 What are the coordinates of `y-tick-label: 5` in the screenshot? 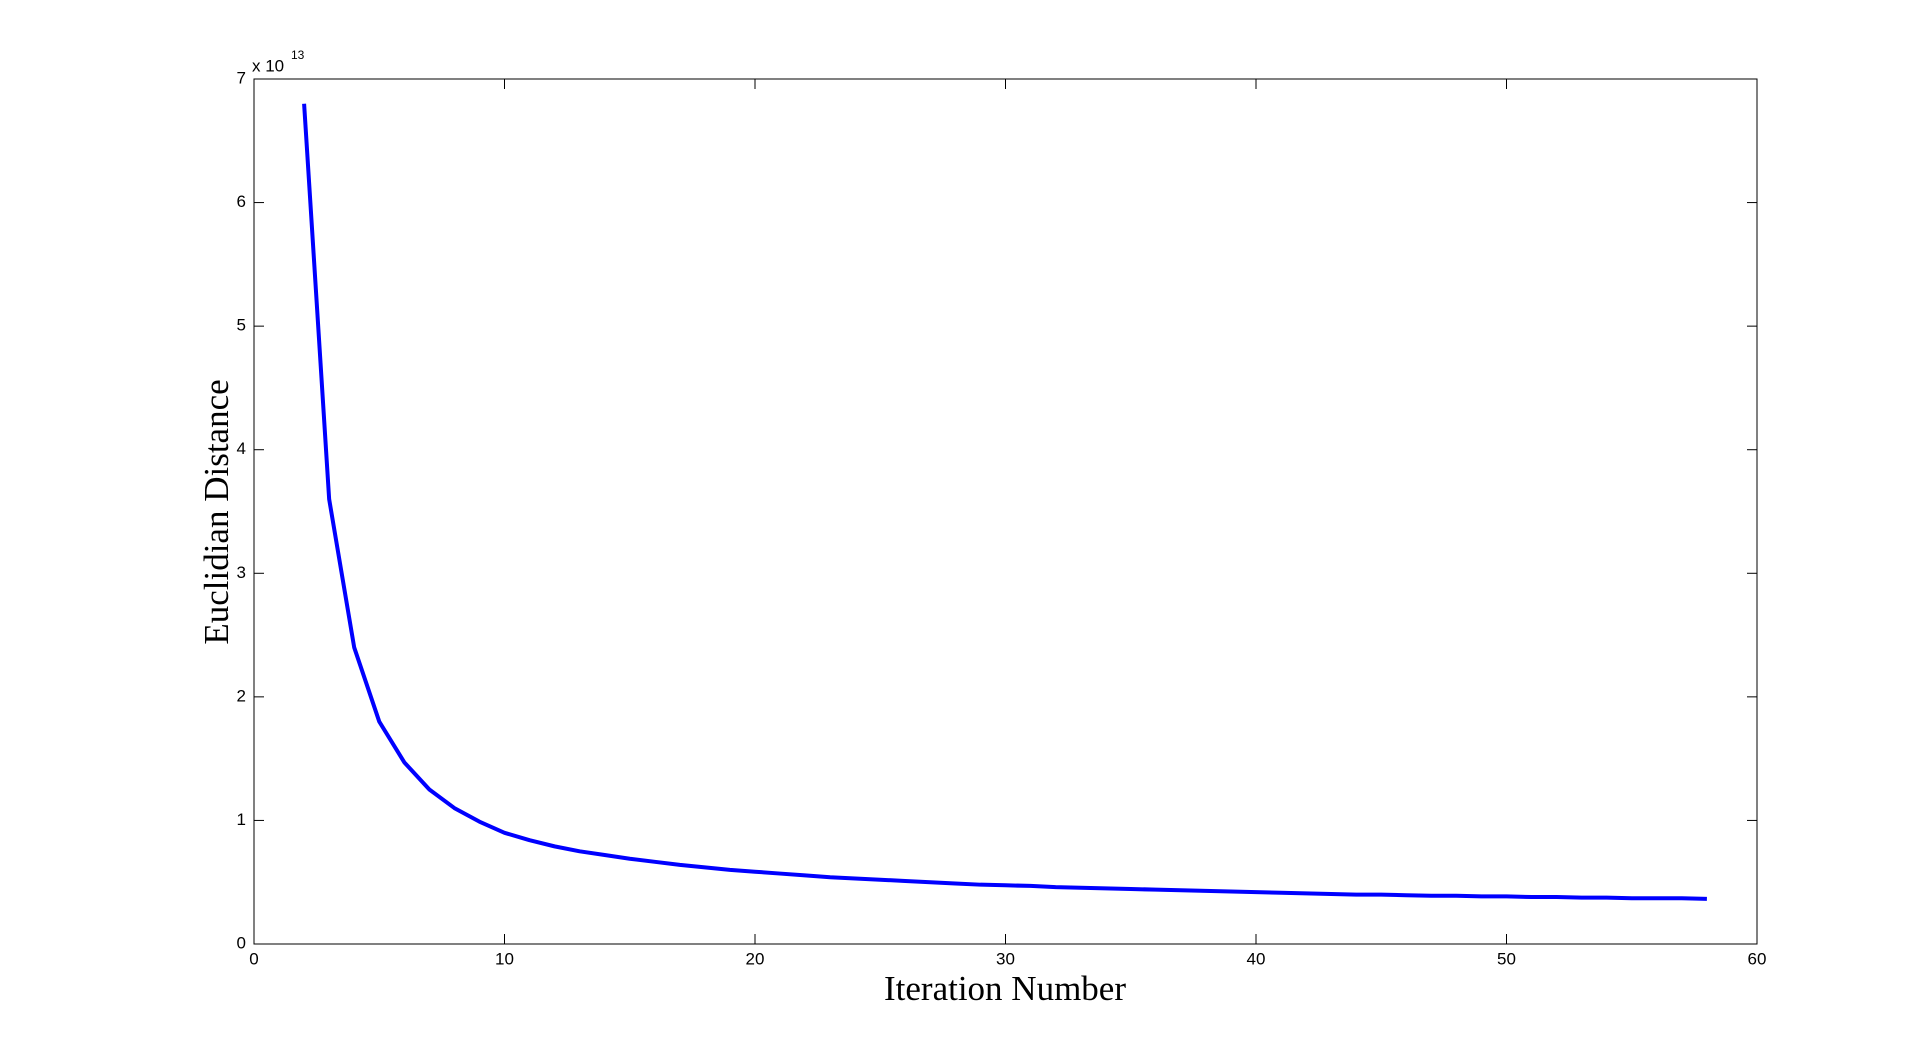 It's located at (241, 325).